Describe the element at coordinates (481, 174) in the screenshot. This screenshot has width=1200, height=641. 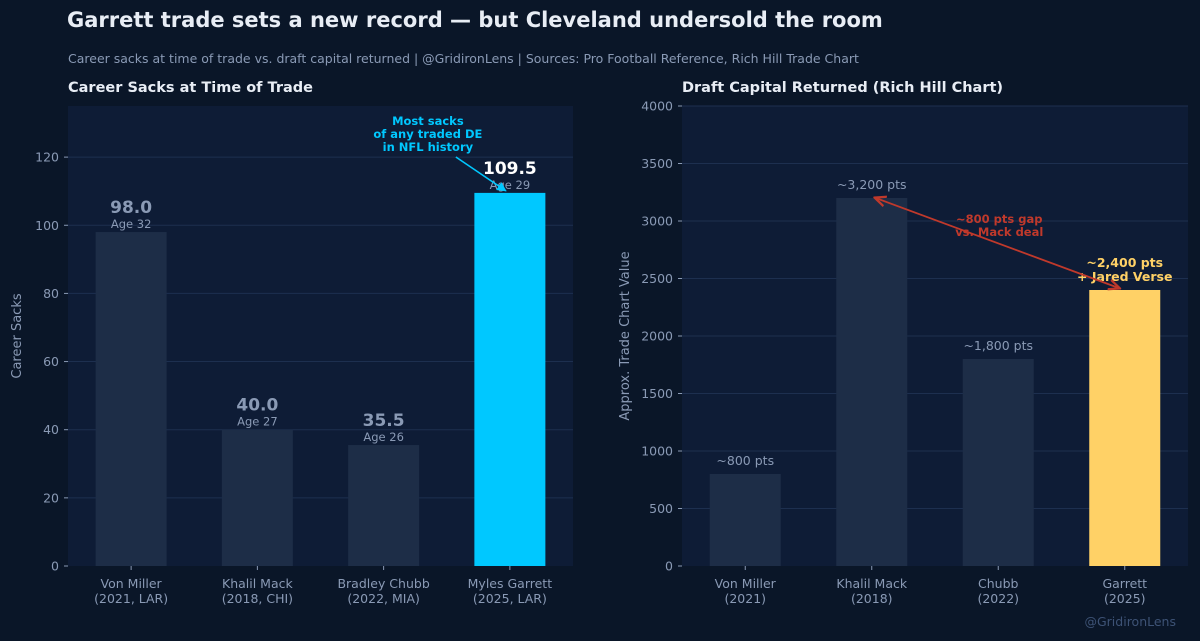
I see `annotation-arrow` at that location.